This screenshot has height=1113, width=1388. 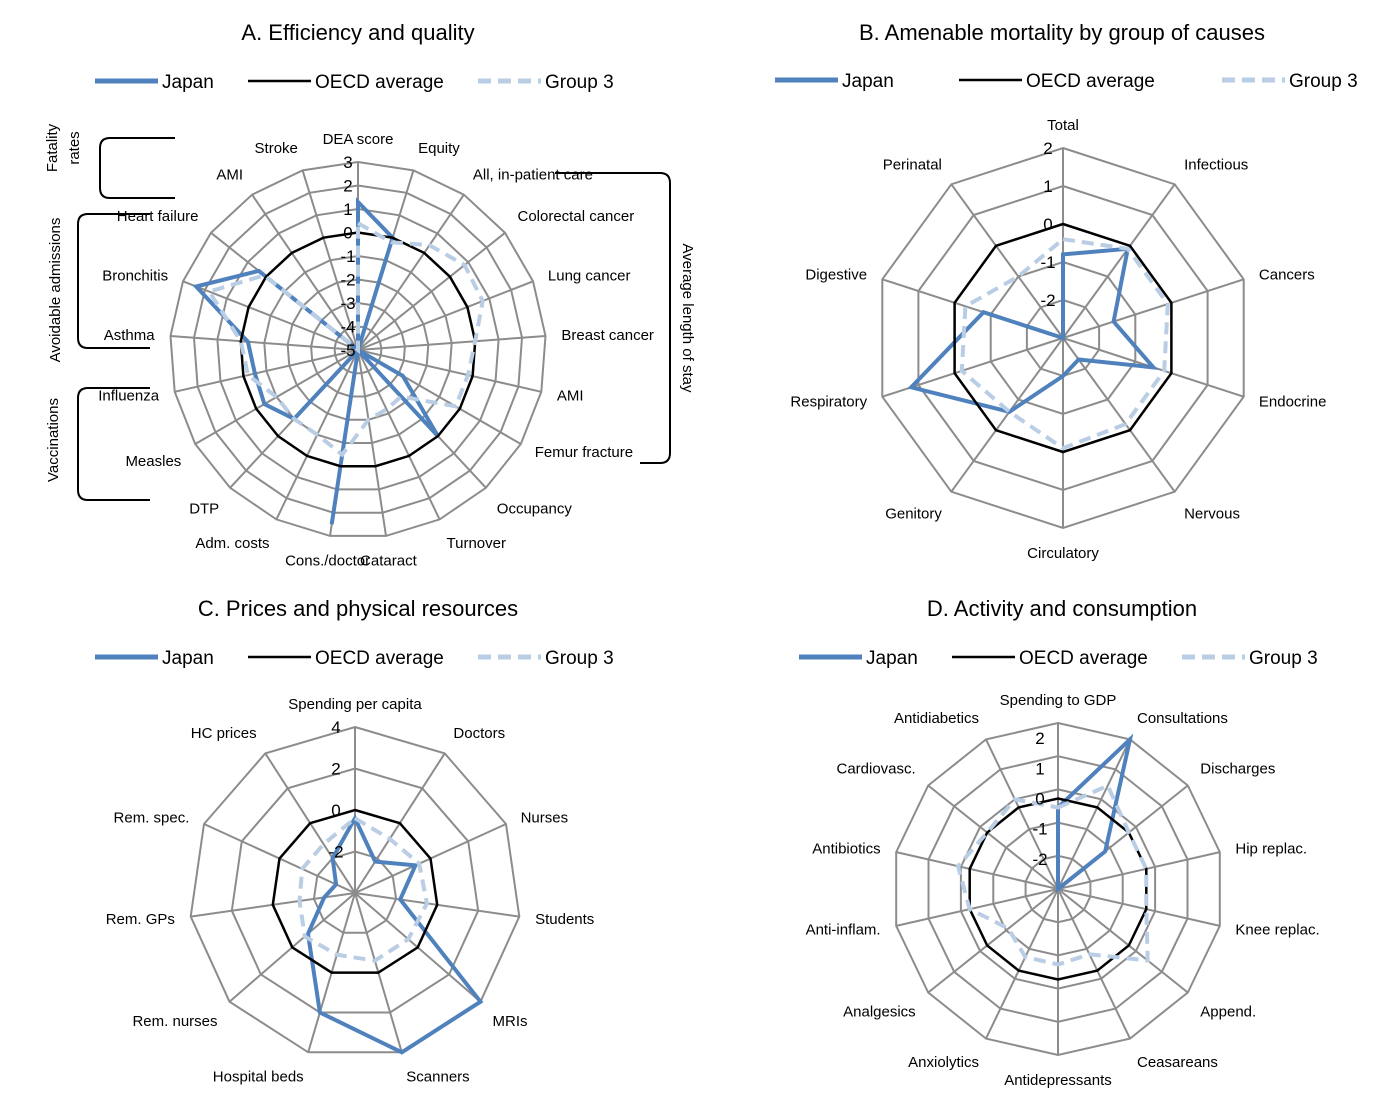 What do you see at coordinates (1287, 274) in the screenshot?
I see `axis-label-cancers: Cancers` at bounding box center [1287, 274].